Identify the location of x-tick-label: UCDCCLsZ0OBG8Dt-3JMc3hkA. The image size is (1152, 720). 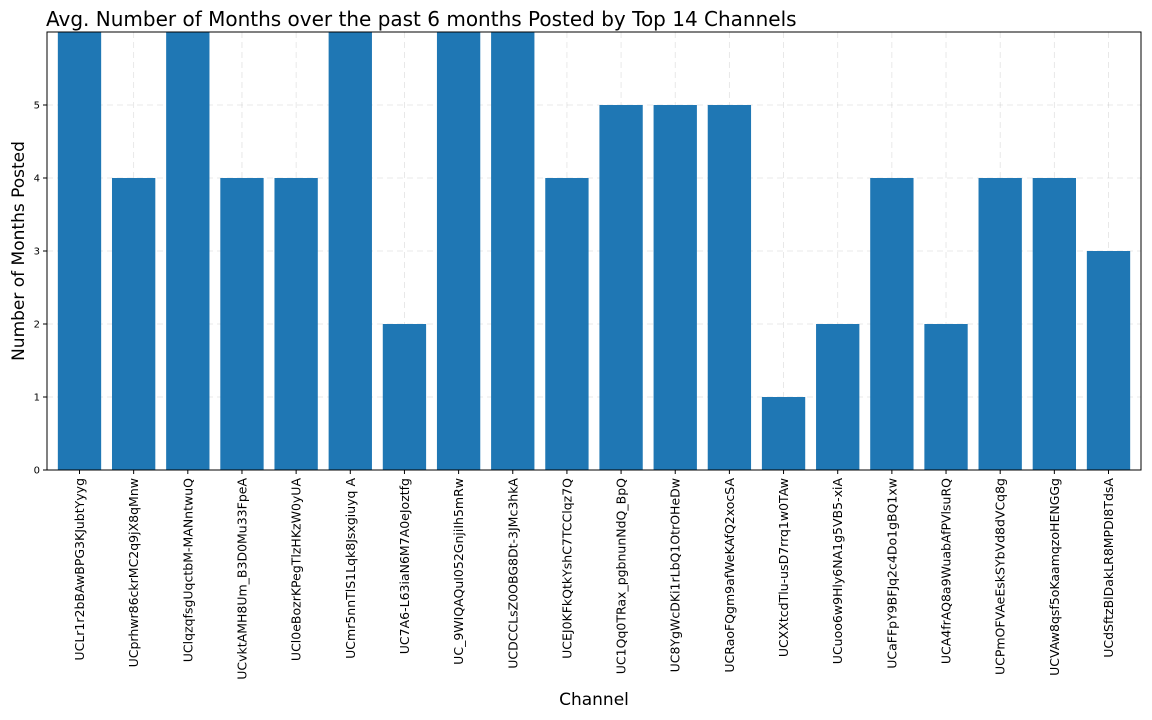
(512, 573).